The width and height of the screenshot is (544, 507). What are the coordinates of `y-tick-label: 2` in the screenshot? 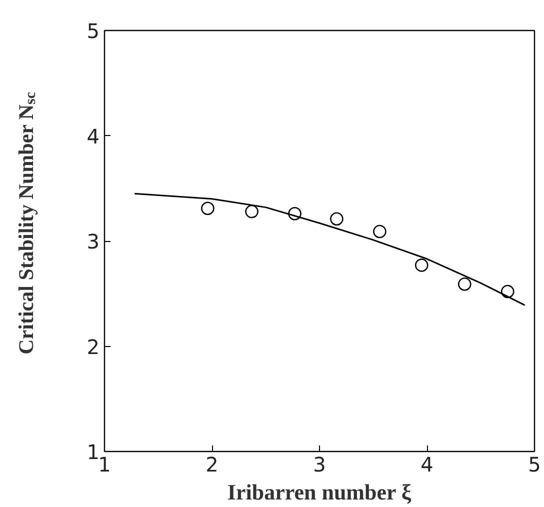 It's located at (93, 346).